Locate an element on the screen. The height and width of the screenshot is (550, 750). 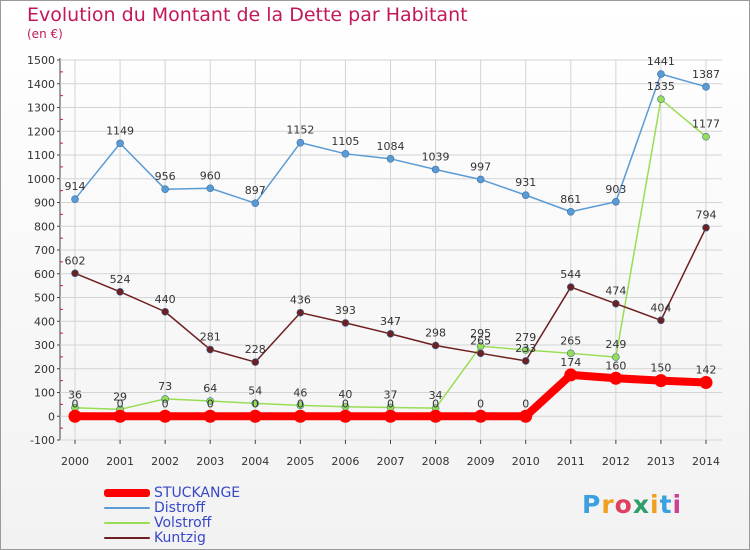
data-label-kuntzig: 794 is located at coordinates (706, 215).